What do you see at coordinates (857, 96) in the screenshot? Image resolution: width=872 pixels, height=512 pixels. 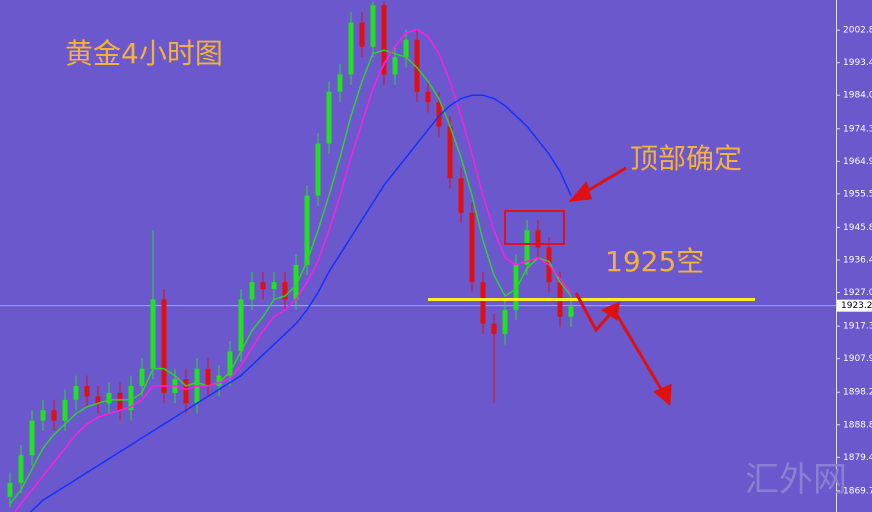 I see `y-tick-label: 1984.0` at bounding box center [857, 96].